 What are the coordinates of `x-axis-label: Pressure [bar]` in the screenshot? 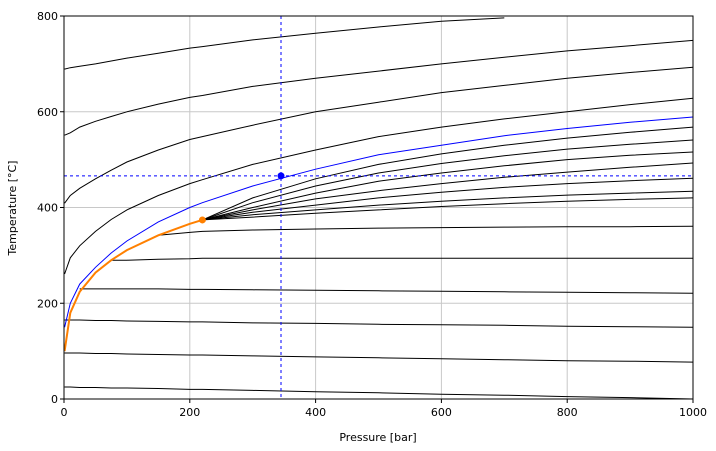 It's located at (377, 437).